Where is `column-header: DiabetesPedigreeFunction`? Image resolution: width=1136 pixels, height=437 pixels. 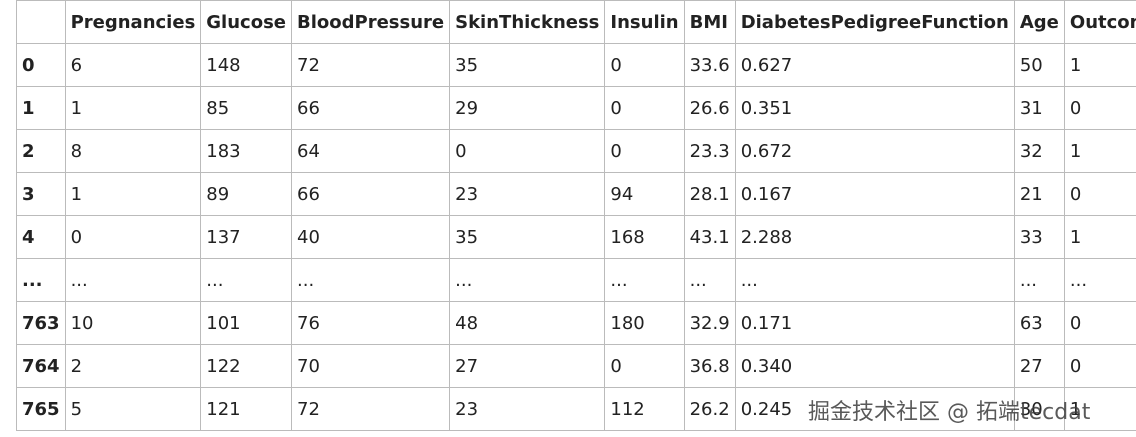 column-header: DiabetesPedigreeFunction is located at coordinates (874, 22).